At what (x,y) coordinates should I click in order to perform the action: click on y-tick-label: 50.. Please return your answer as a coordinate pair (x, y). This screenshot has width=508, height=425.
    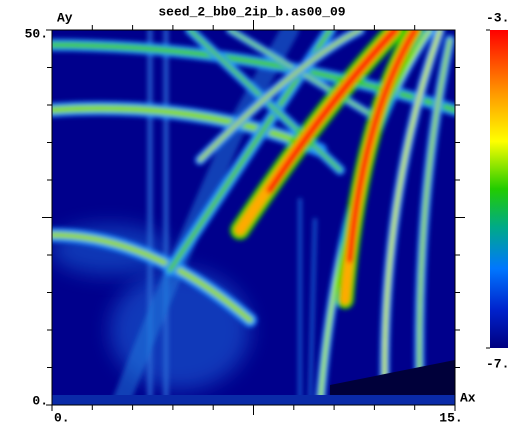
    Looking at the image, I should click on (36, 33).